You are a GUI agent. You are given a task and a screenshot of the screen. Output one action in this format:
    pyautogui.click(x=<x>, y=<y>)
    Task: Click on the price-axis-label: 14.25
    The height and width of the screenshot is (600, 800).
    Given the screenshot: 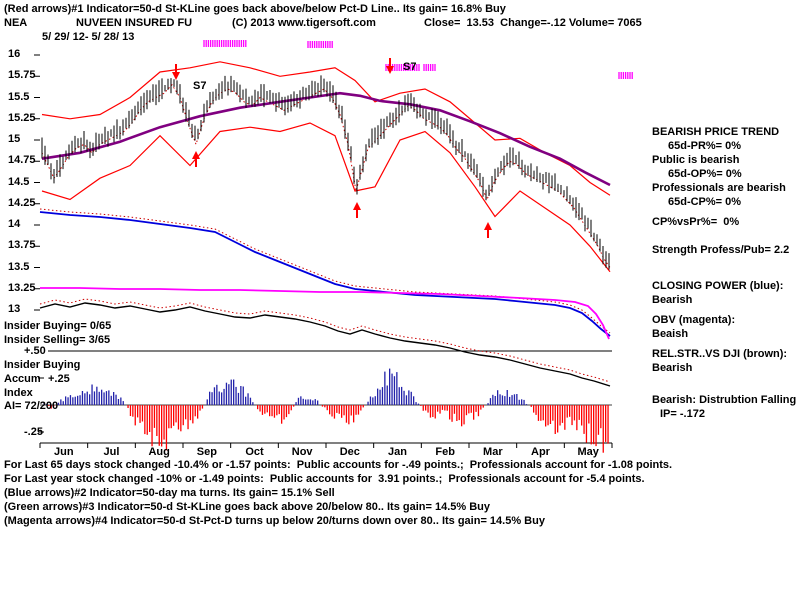 What is the action you would take?
    pyautogui.click(x=22, y=202)
    